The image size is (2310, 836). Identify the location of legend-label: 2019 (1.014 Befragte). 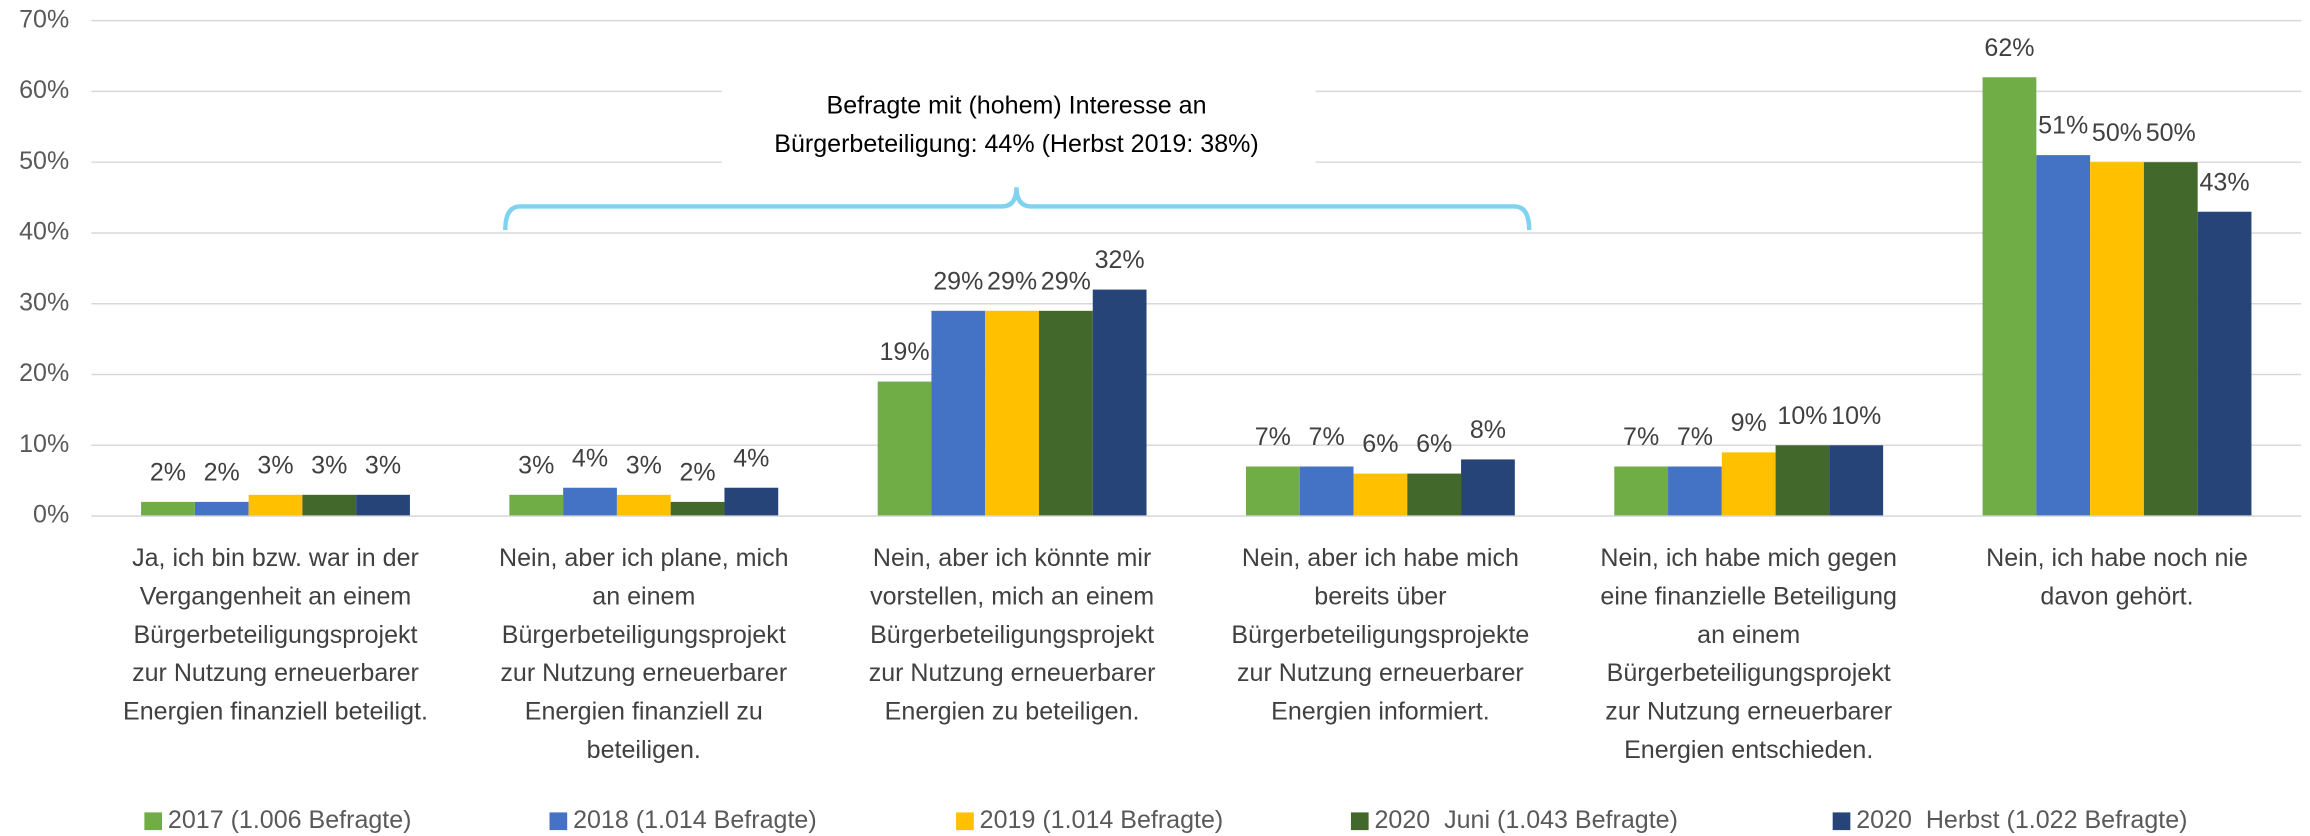
(1102, 820).